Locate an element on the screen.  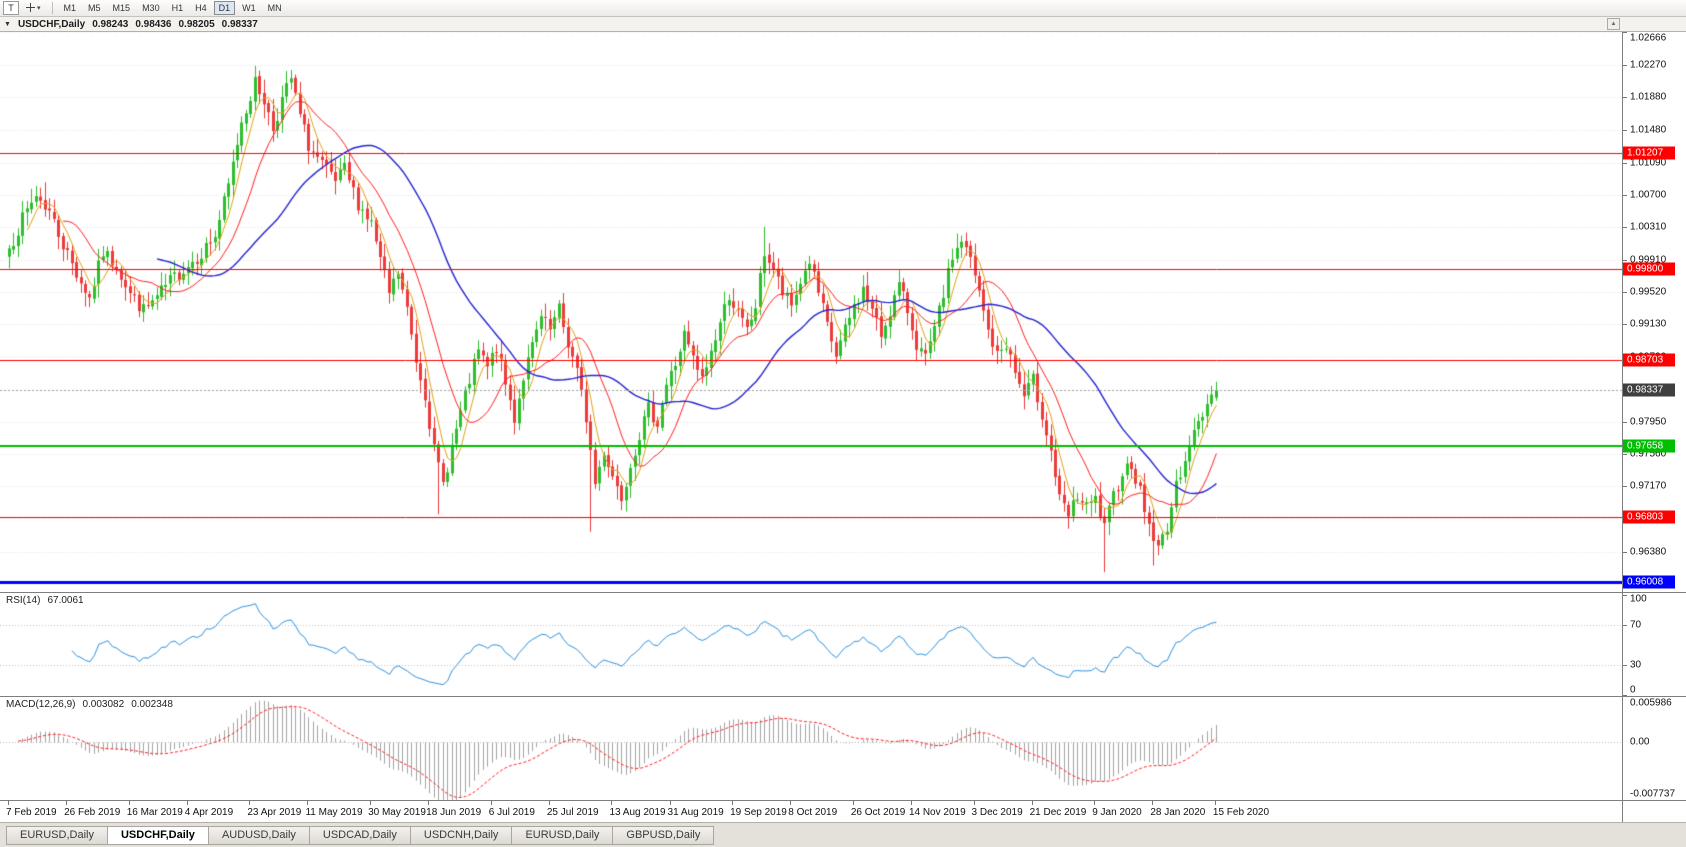
chart-symbol-label: USDCHF,Daily is located at coordinates (51, 24).